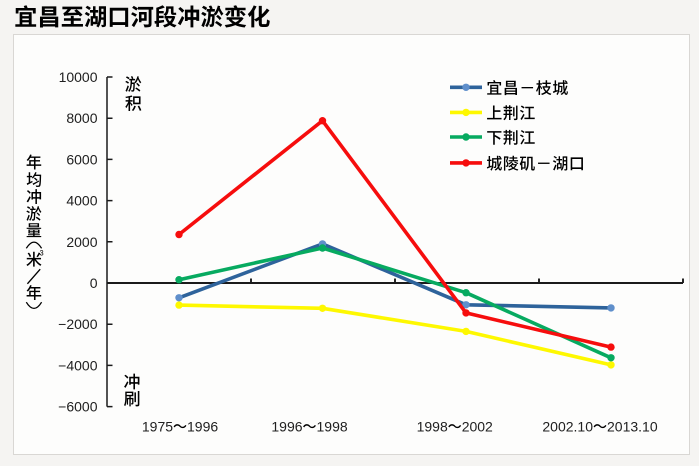  I want to click on svg-text: 1975, so click(157, 427).